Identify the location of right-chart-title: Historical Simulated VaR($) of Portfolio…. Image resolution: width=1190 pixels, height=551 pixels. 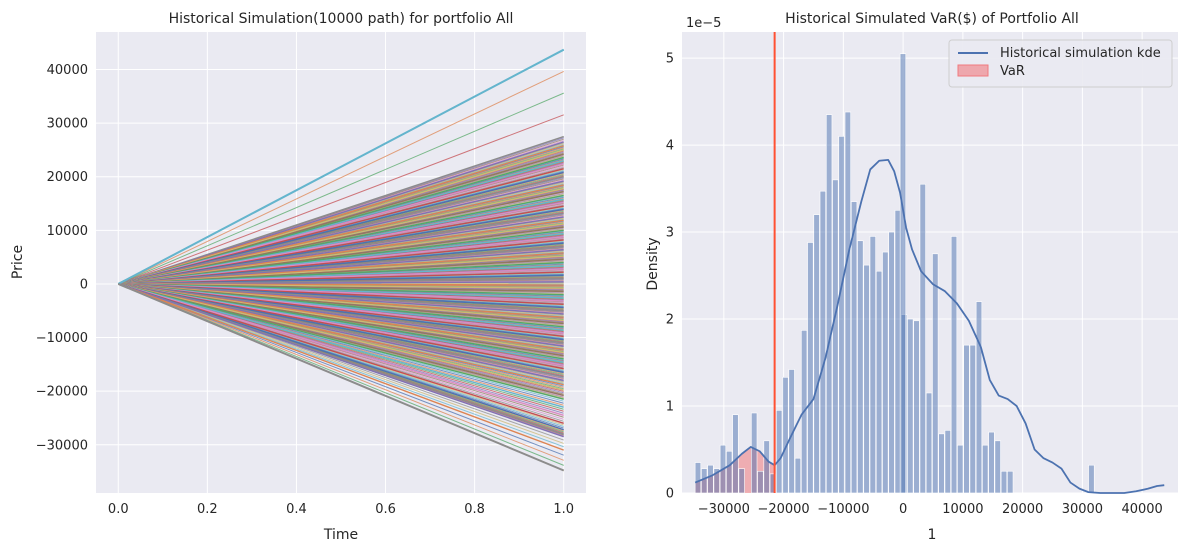
(932, 19).